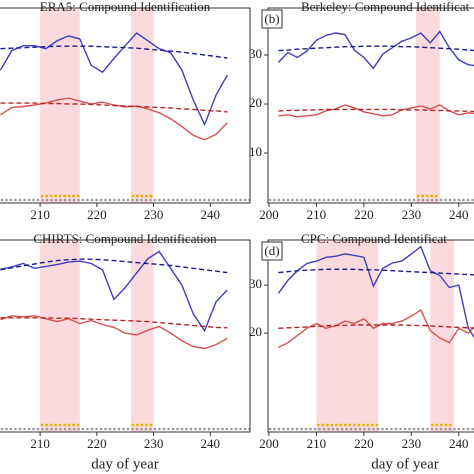 The height and width of the screenshot is (474, 474). What do you see at coordinates (125, 238) in the screenshot?
I see `panel-title: CHIRTS: Compound Identification` at bounding box center [125, 238].